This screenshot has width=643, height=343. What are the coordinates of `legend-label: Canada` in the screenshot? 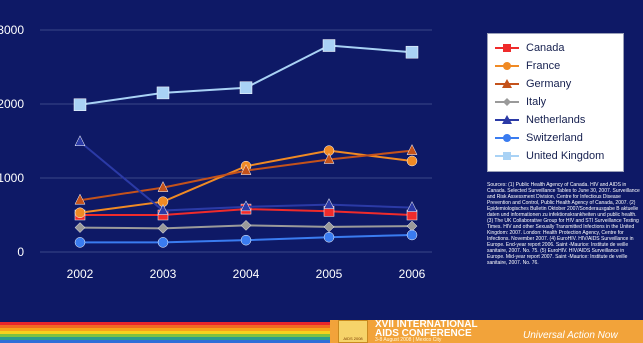 It's located at (545, 48).